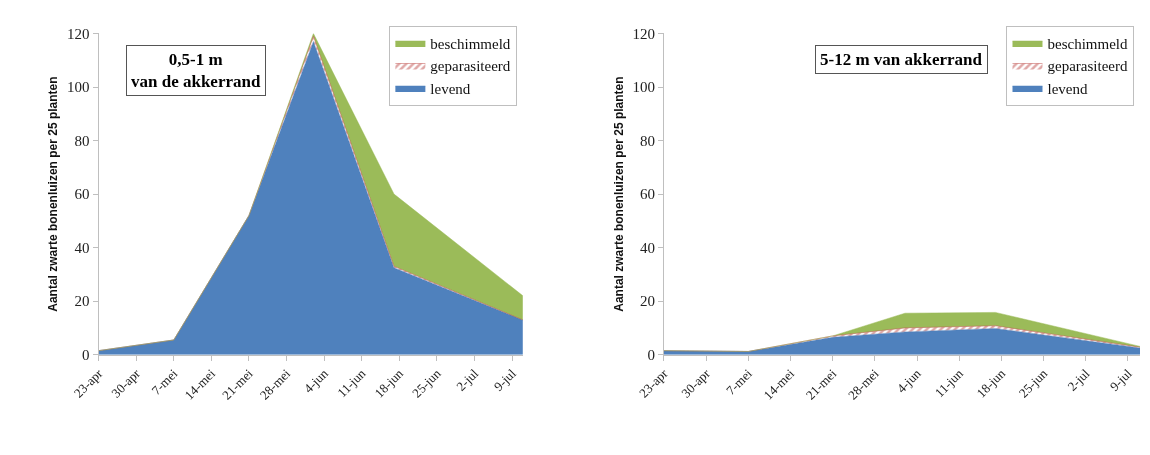 The height and width of the screenshot is (455, 1150). What do you see at coordinates (901, 59) in the screenshot?
I see `text: 5-12 m van akkerrand` at bounding box center [901, 59].